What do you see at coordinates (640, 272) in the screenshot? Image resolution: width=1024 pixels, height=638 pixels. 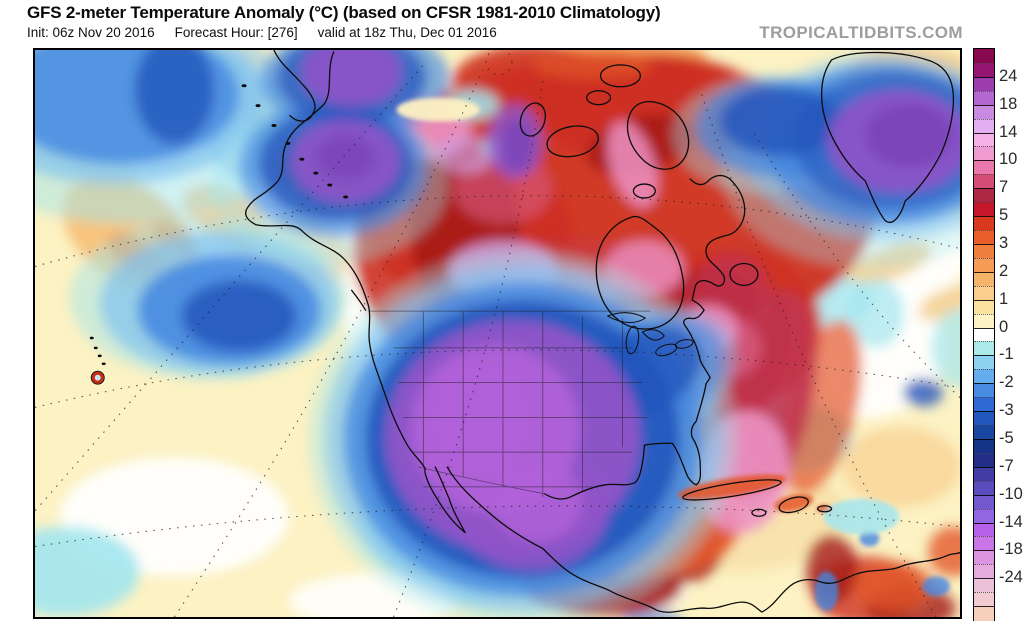 I see `coastline-hudson-bay` at bounding box center [640, 272].